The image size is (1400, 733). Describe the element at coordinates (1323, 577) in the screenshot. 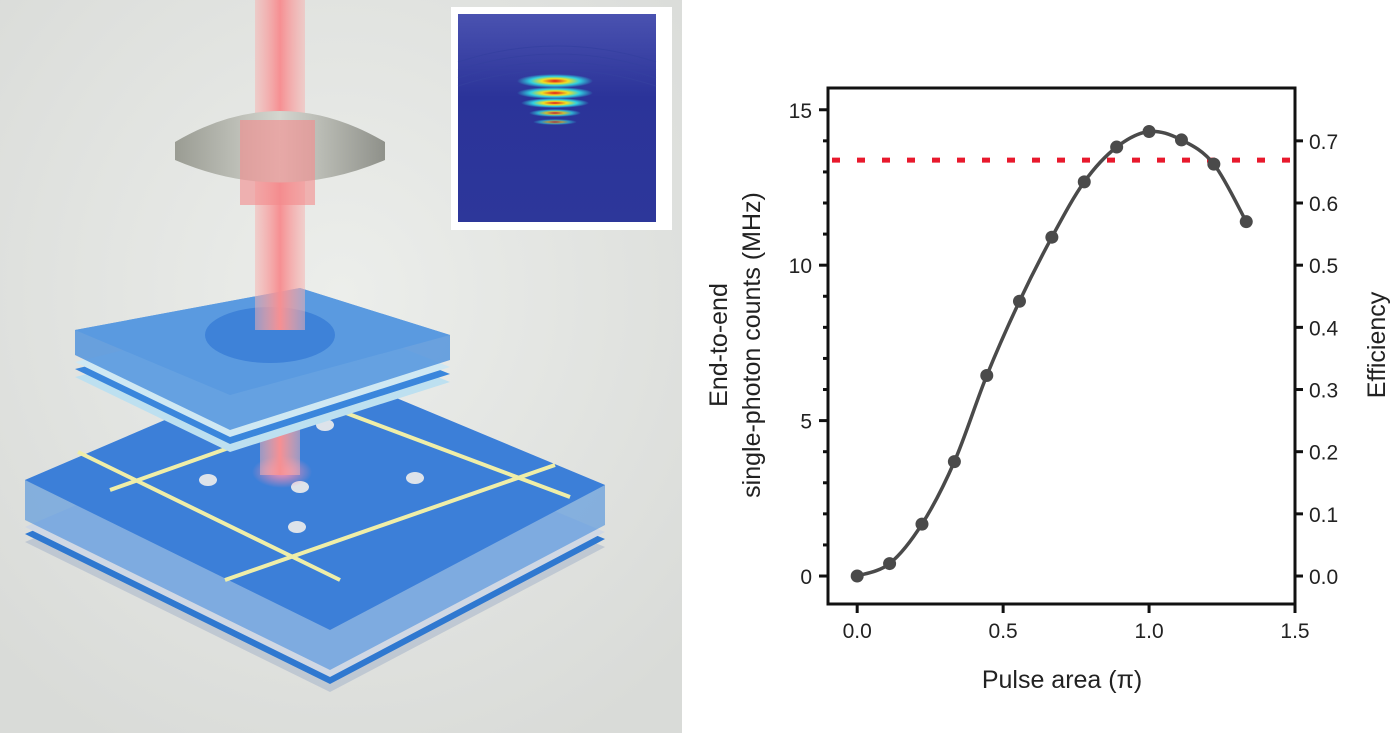

I see `y2-tick-label: 0.0` at that location.